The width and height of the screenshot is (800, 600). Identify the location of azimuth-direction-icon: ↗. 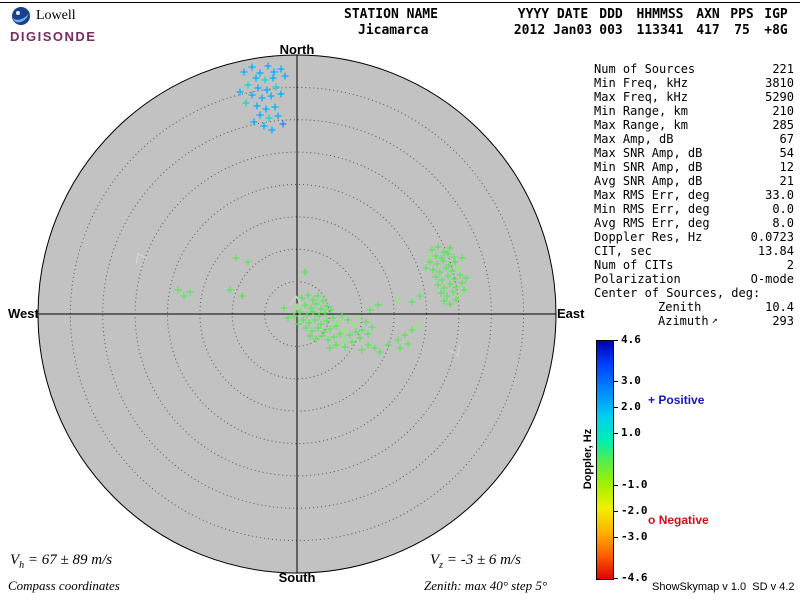
(714, 320).